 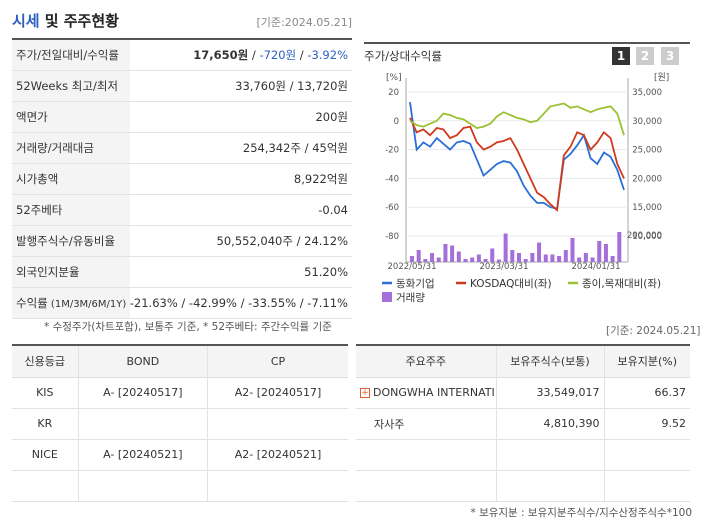 I want to click on table-cell: KIS, so click(x=45, y=393).